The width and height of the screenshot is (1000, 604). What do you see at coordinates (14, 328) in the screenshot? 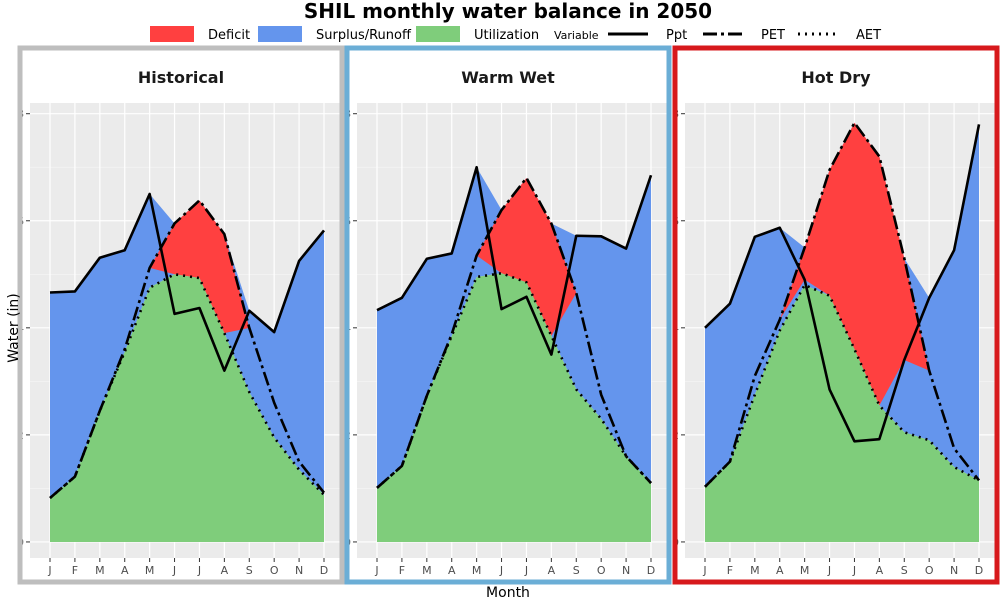
I see `y-axis-label: Water (in)` at bounding box center [14, 328].